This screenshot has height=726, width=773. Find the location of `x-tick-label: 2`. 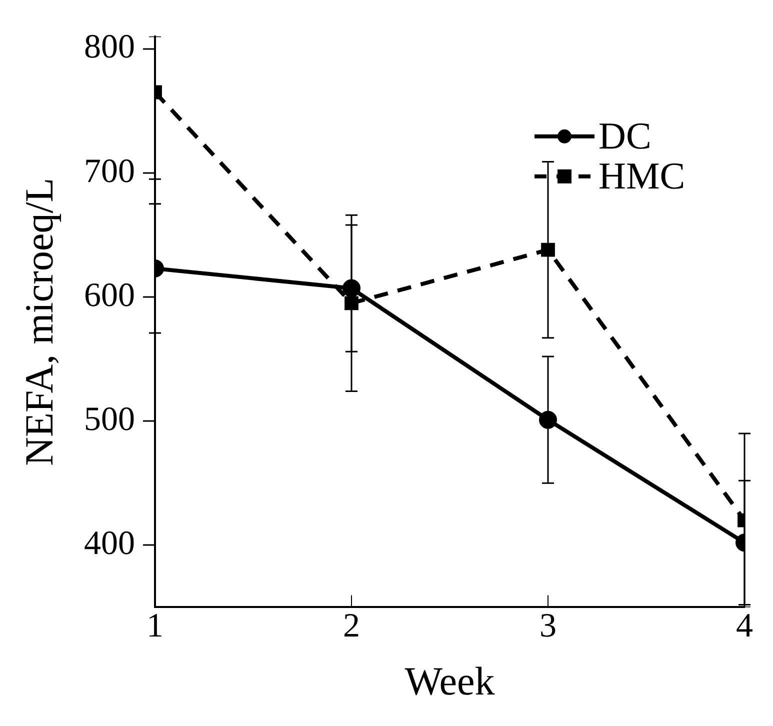

x-tick-label: 2 is located at coordinates (351, 626).